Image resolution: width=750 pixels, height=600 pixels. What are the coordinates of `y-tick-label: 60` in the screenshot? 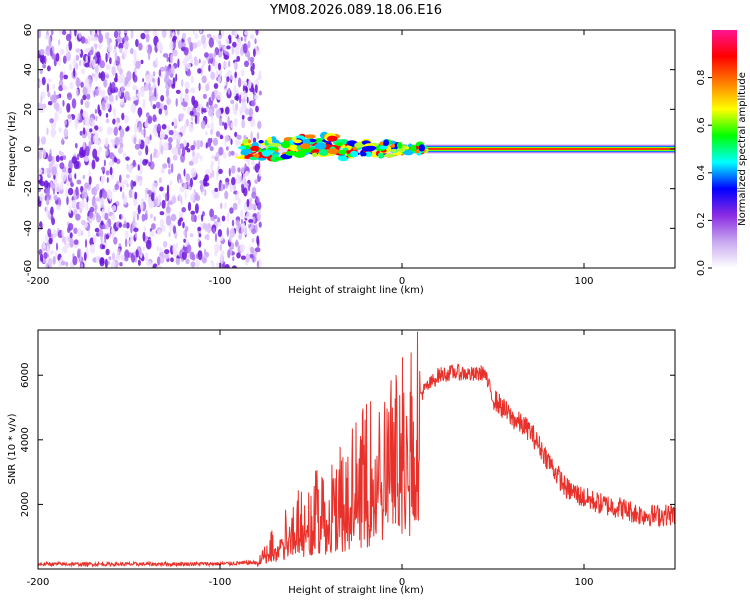 It's located at (28, 30).